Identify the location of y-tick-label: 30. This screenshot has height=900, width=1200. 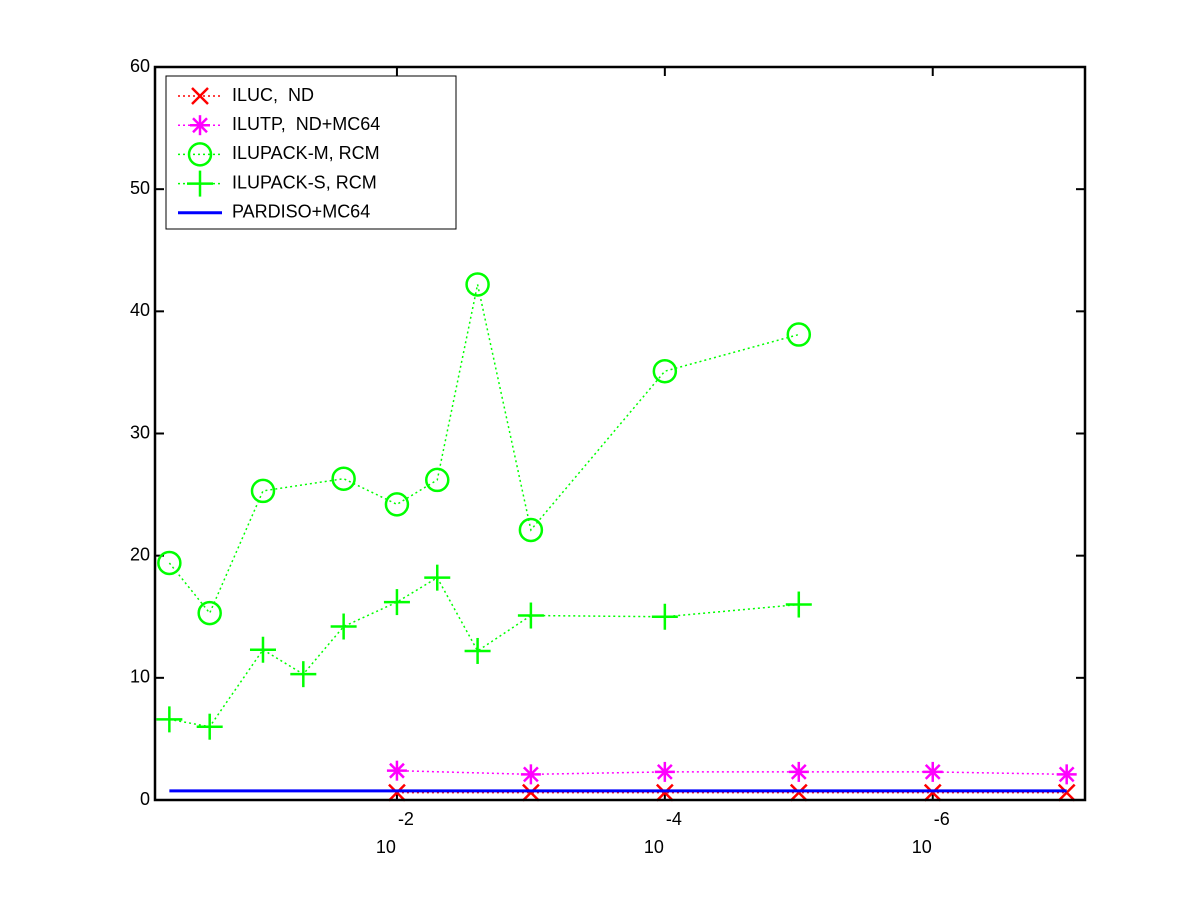
(140, 432).